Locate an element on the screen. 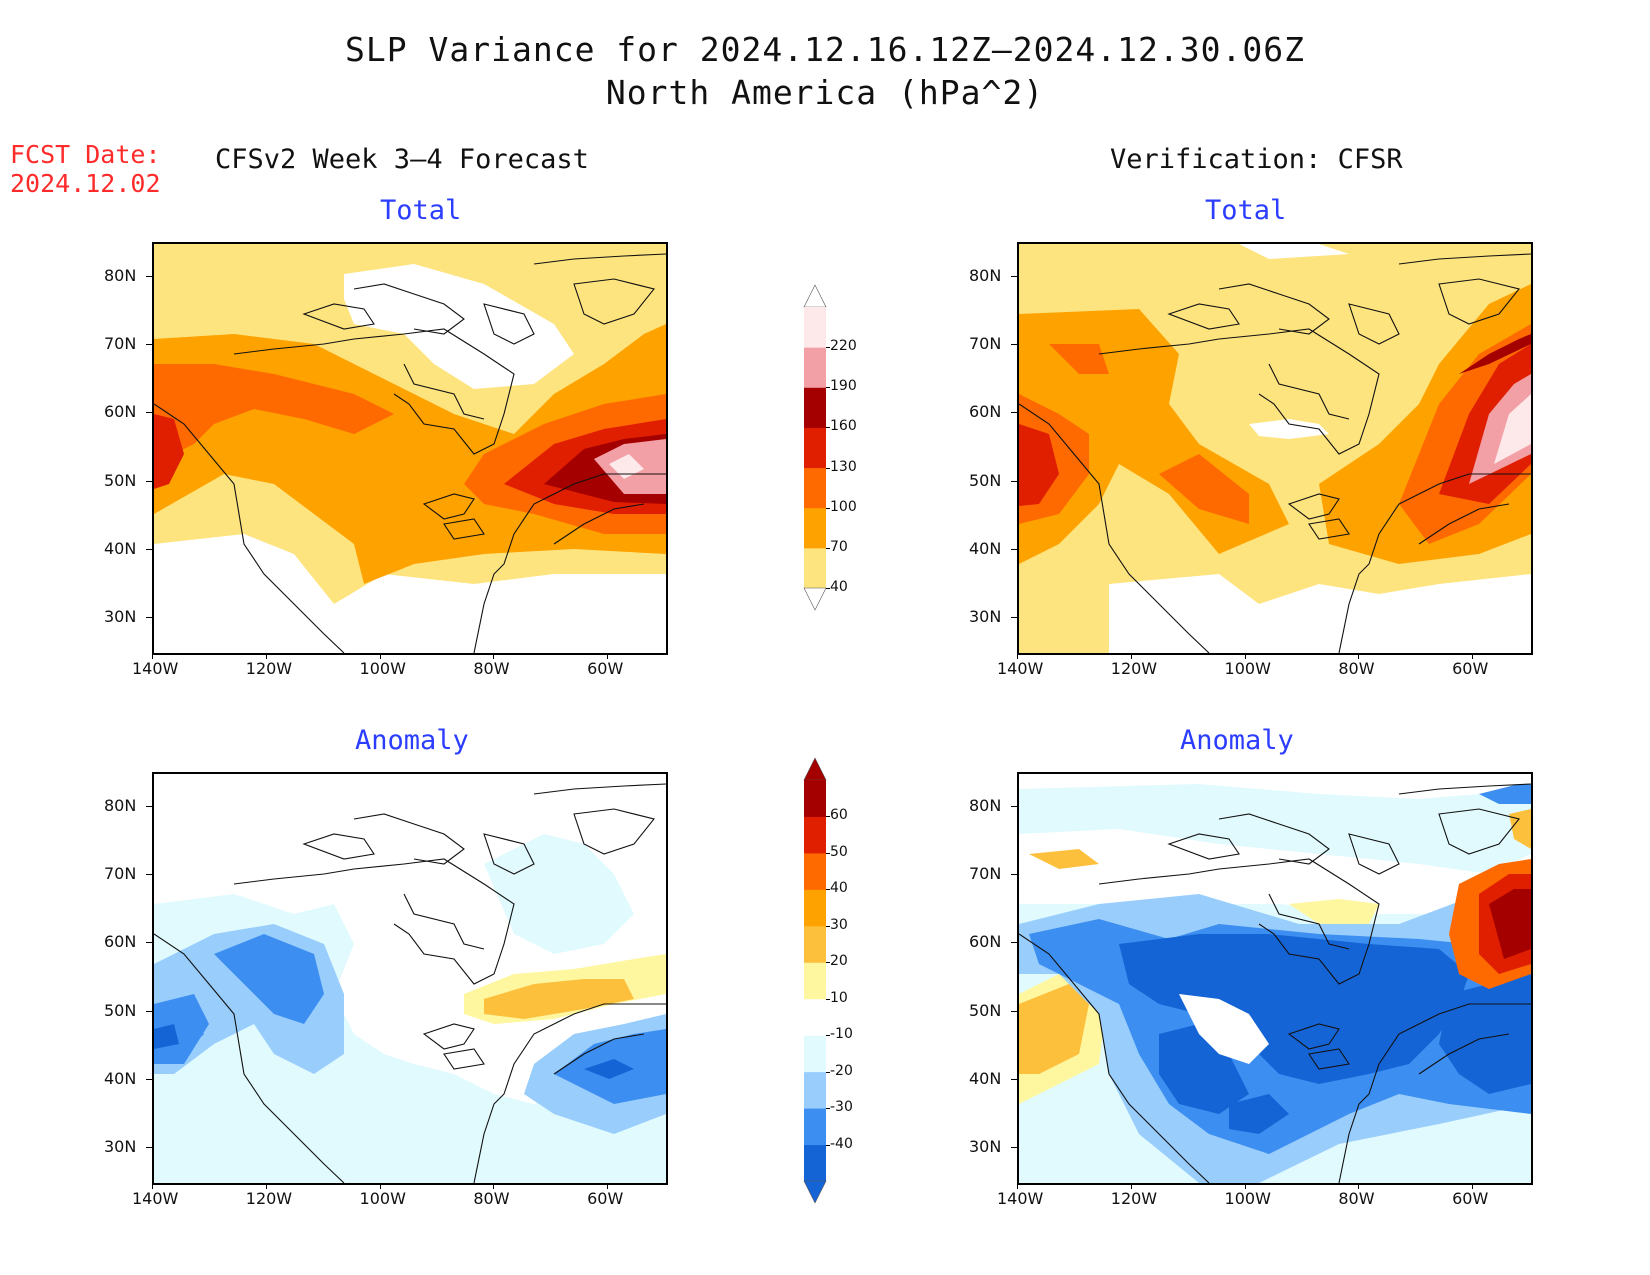 The width and height of the screenshot is (1650, 1275). verification-total-lon-label: 100W is located at coordinates (1247, 668).